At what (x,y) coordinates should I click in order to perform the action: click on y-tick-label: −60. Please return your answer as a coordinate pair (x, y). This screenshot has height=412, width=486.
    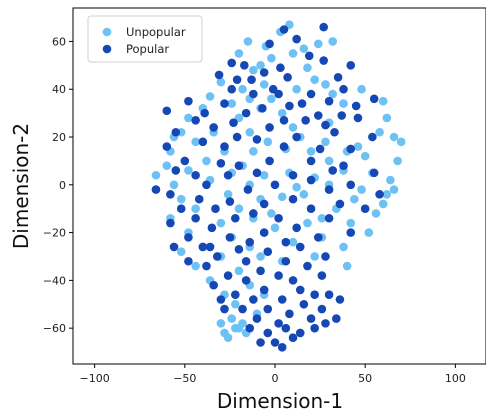
    Looking at the image, I should click on (54, 328).